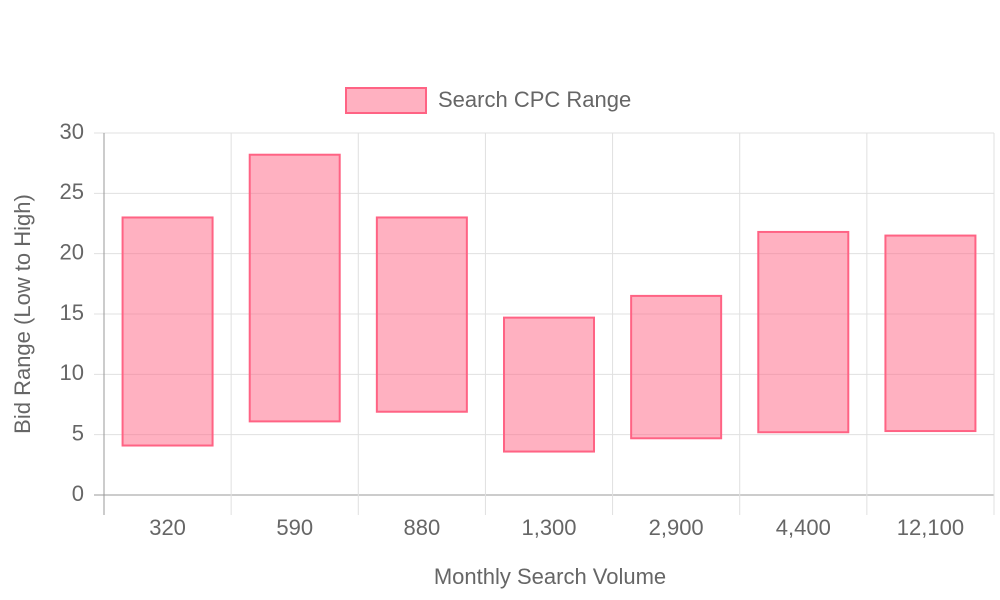  I want to click on x-tick-label: 880, so click(421, 527).